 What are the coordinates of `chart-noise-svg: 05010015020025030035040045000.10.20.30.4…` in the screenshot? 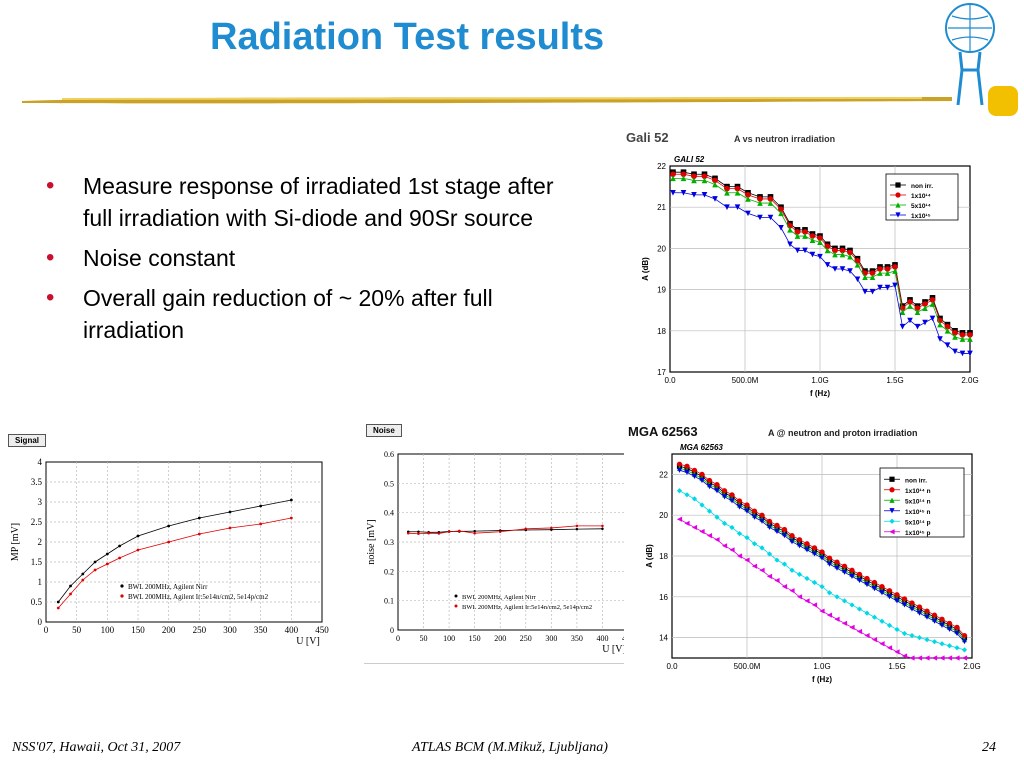 It's located at (500, 552).